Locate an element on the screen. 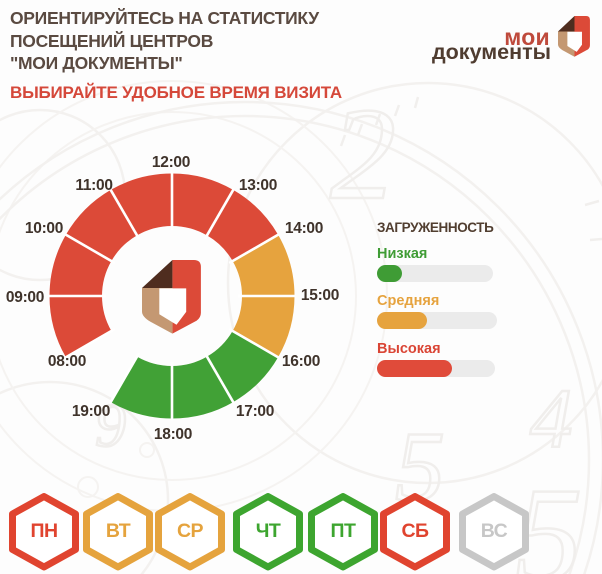 The width and height of the screenshot is (602, 574). svg-text: 4 is located at coordinates (551, 419).